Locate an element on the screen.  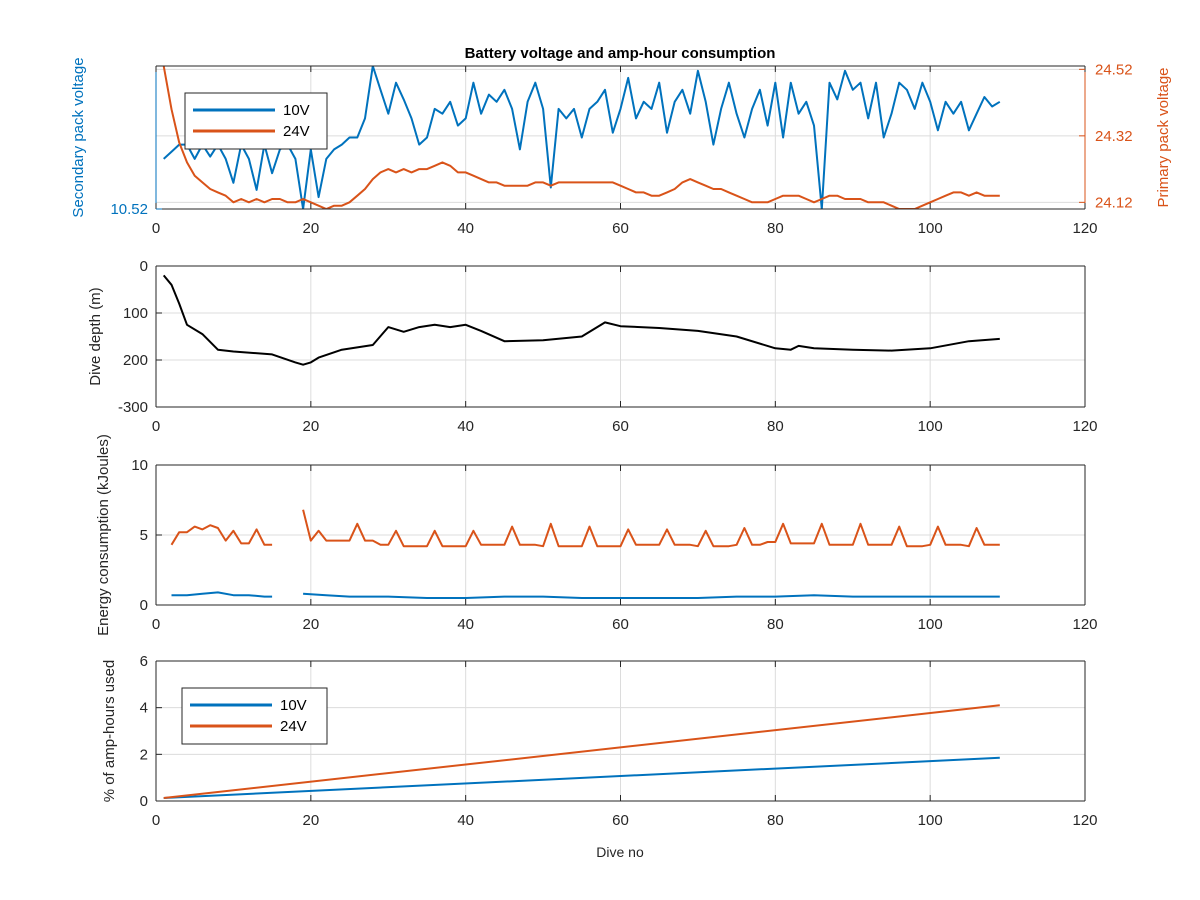
figure-title: Battery voltage and amp-hour consumption is located at coordinates (620, 53).